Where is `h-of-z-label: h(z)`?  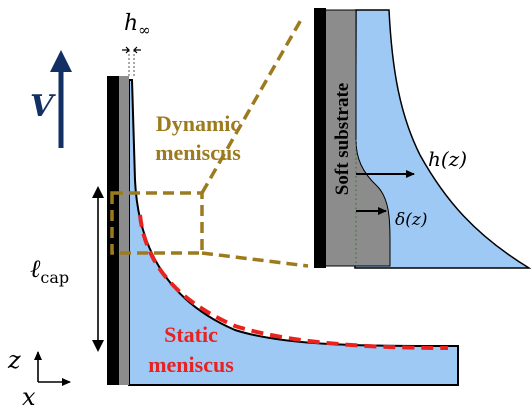 h-of-z-label: h(z) is located at coordinates (447, 159).